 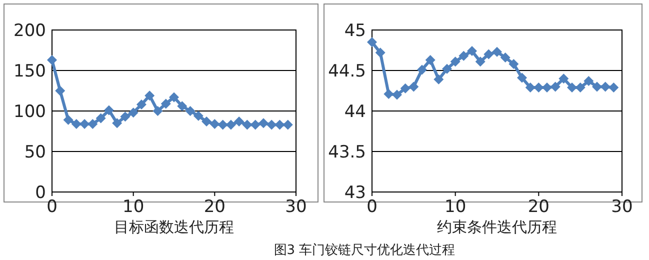 I want to click on x-axis-title: 目标函数迭代历程, so click(x=174, y=227).